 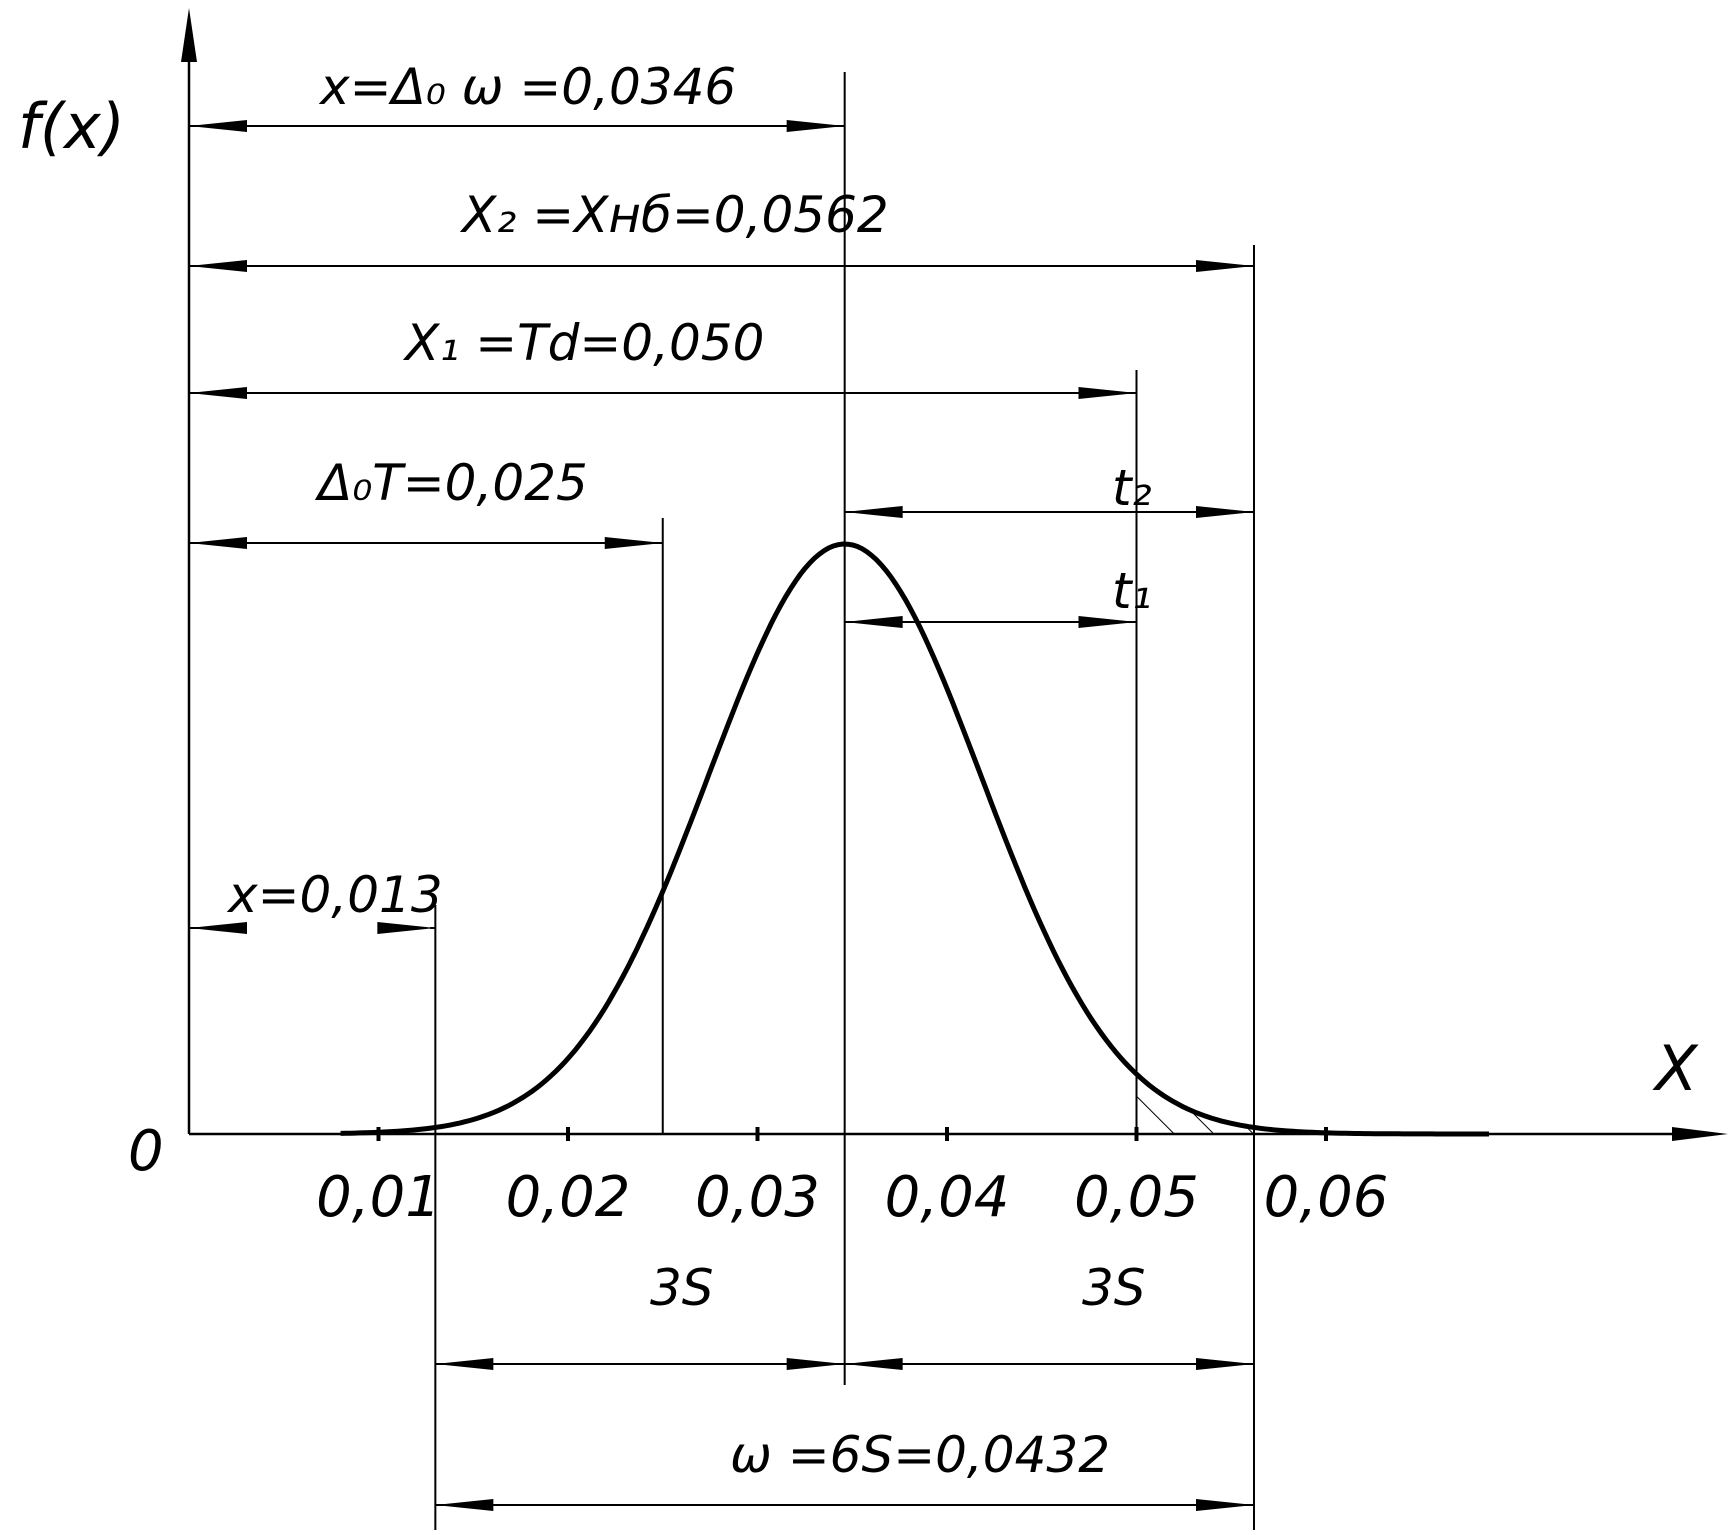 I want to click on x2-annotation: X₂ =Xнб=0,0562, so click(x=674, y=215).